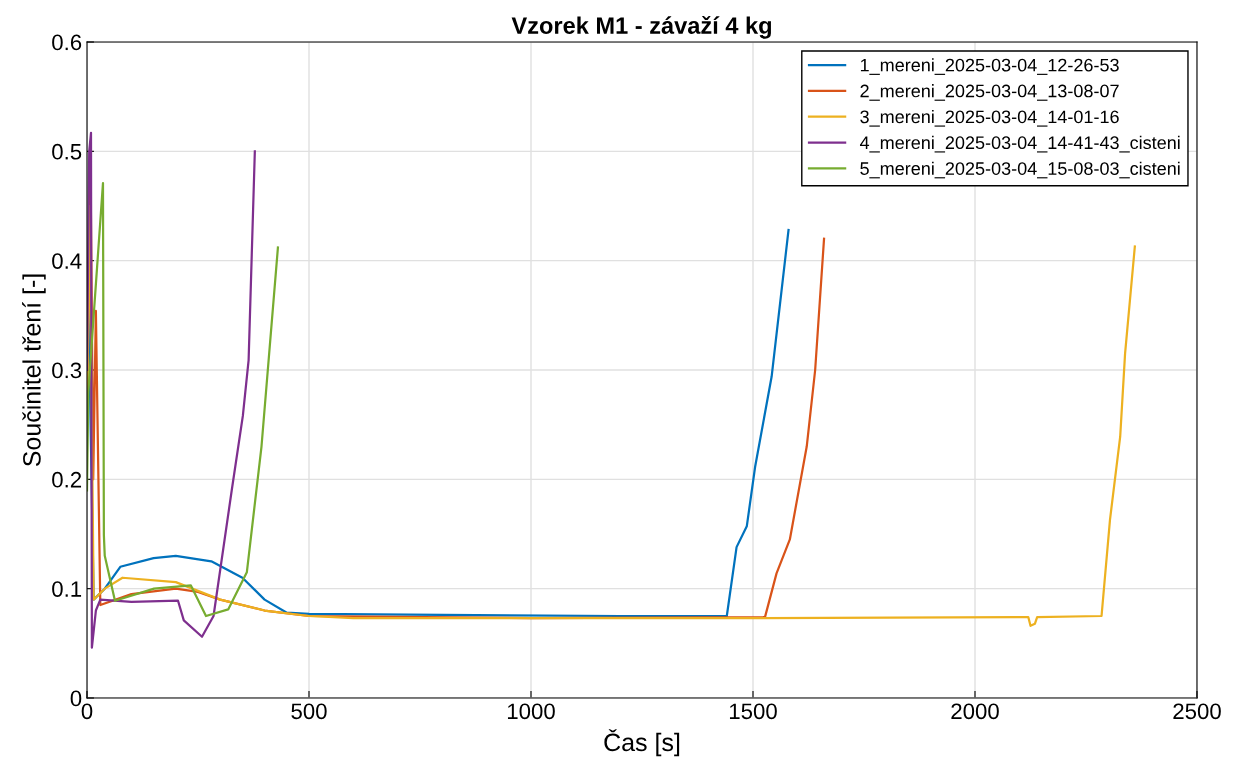 The width and height of the screenshot is (1240, 774). Describe the element at coordinates (34, 370) in the screenshot. I see `y-axis-title: Součinitel tření [-]` at that location.